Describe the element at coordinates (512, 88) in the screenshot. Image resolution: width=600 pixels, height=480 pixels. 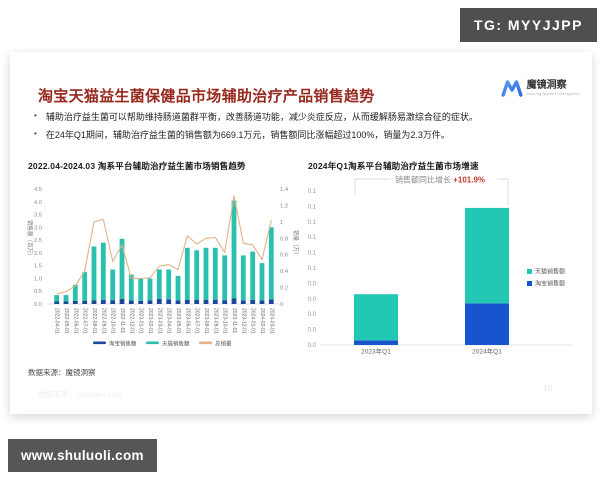
I see `moojing-m-icon` at that location.